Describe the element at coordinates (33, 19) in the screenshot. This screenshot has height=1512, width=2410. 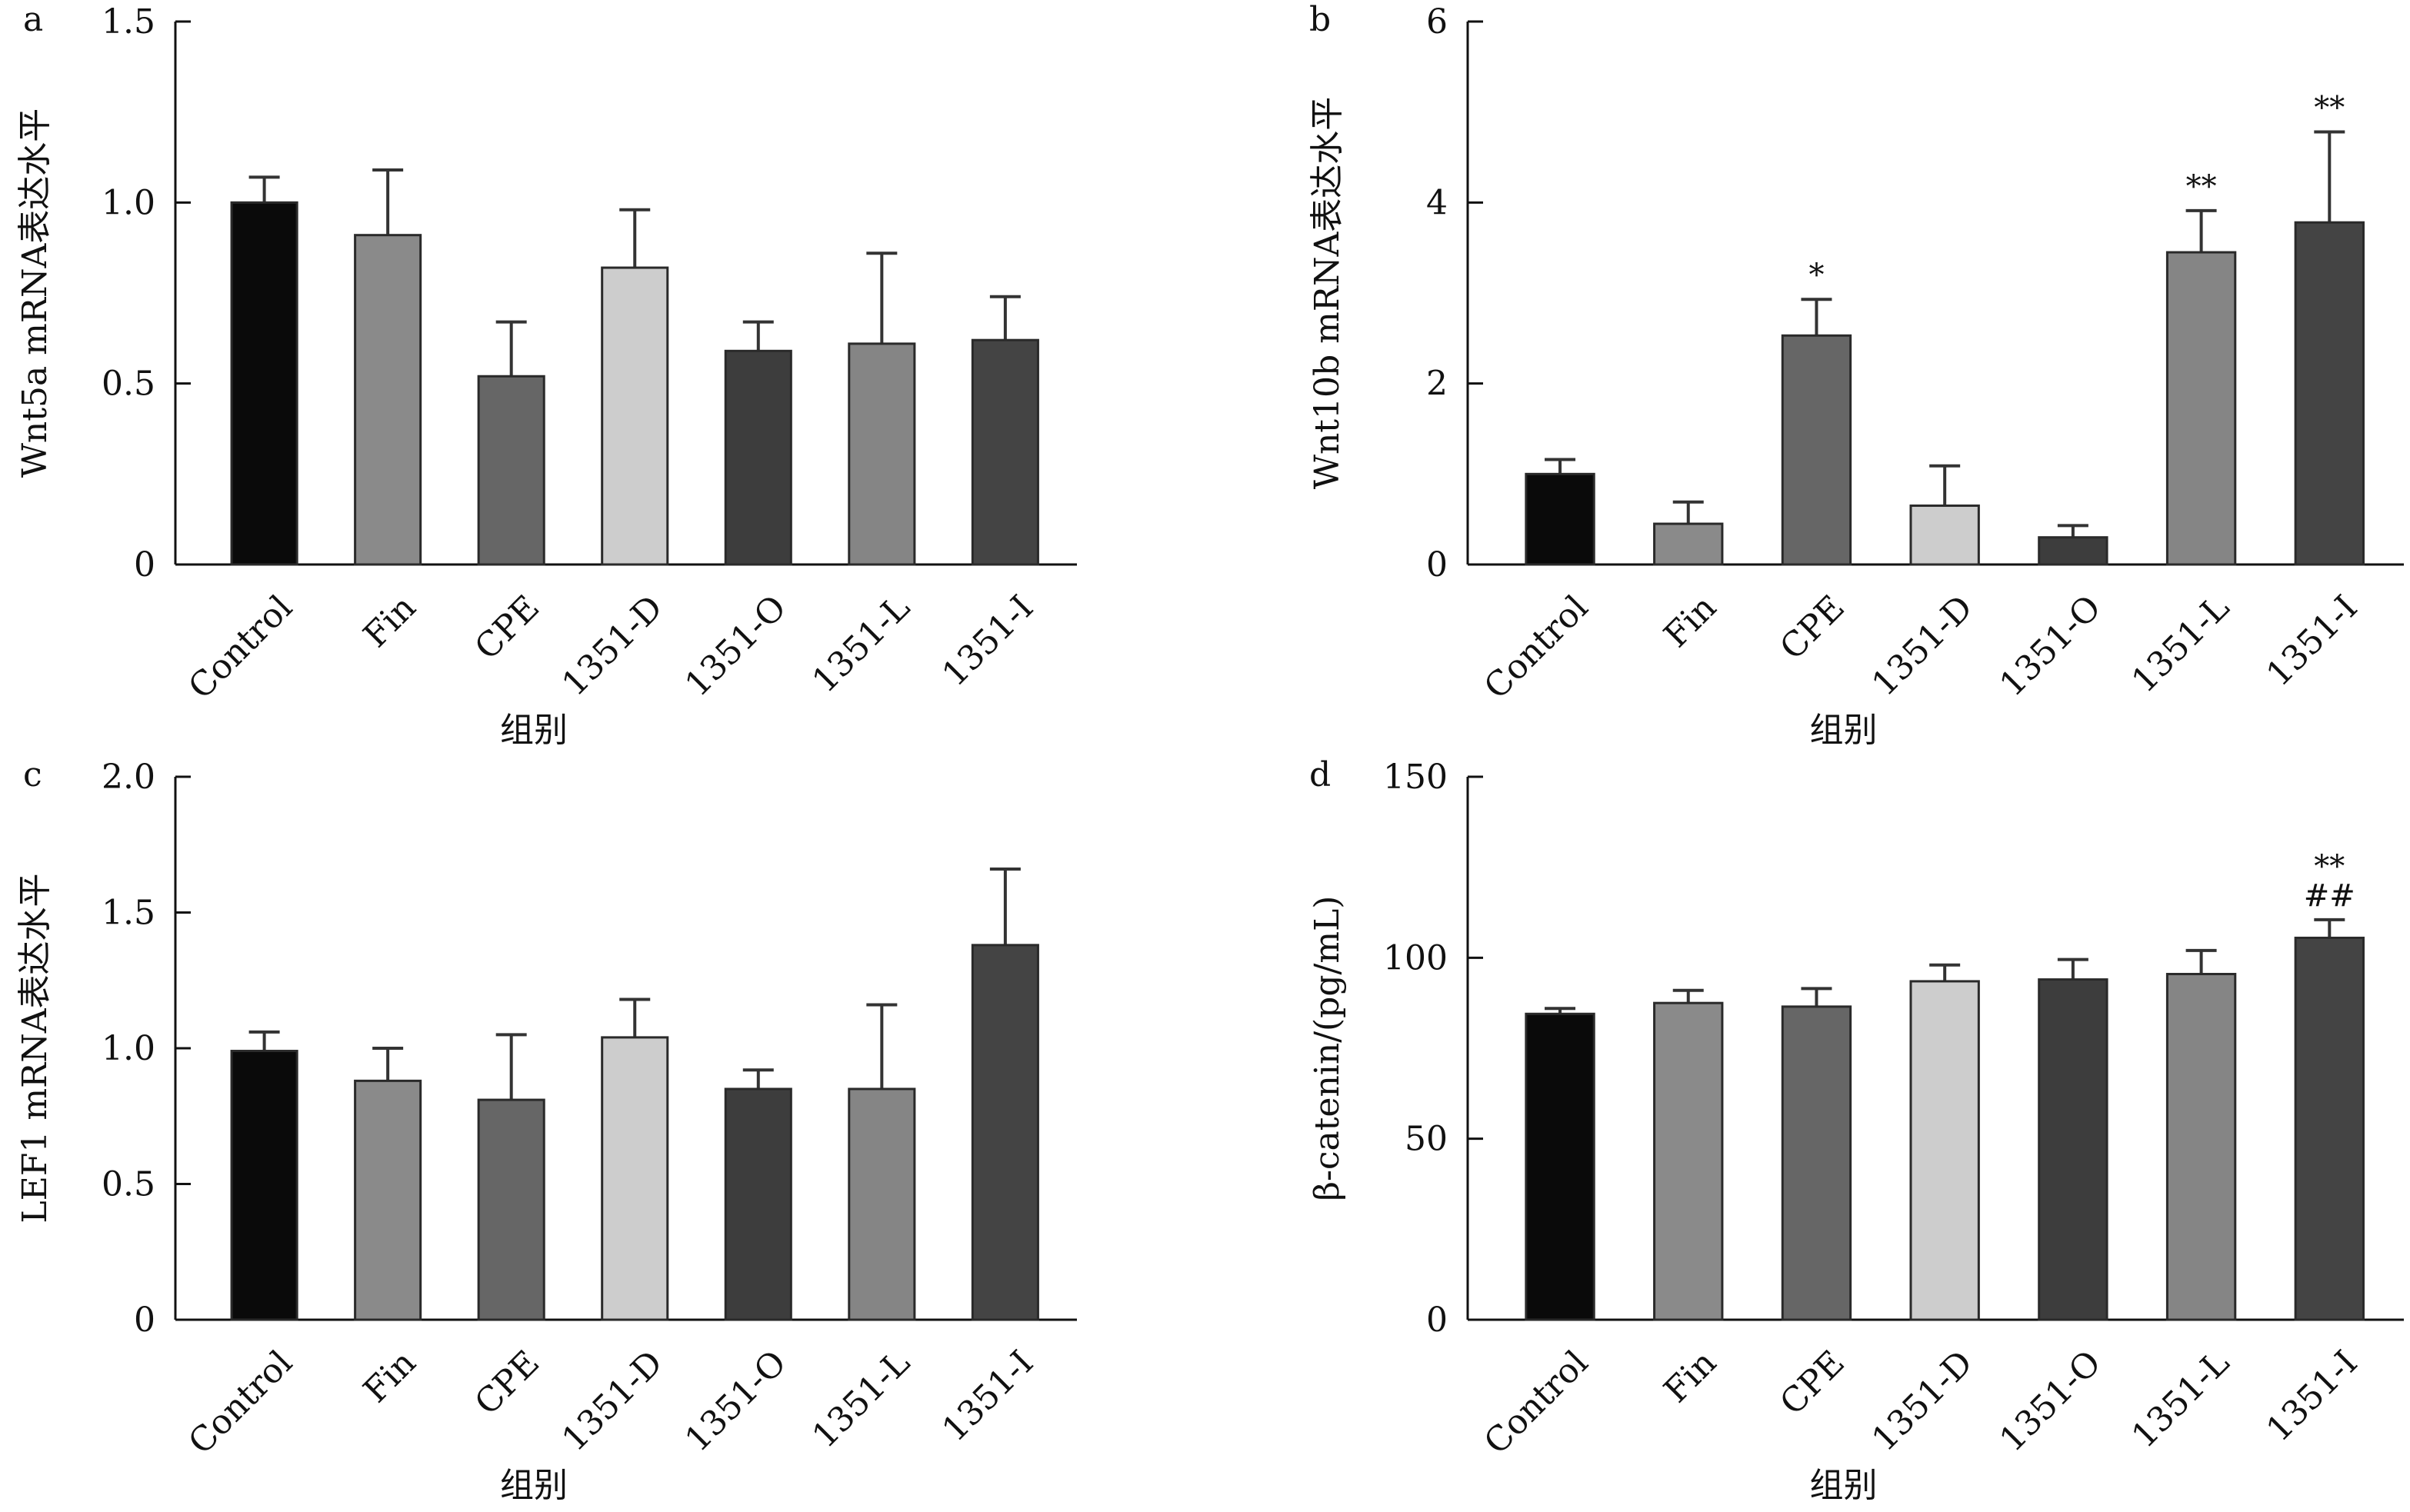
I see `panel-letter: a` at that location.